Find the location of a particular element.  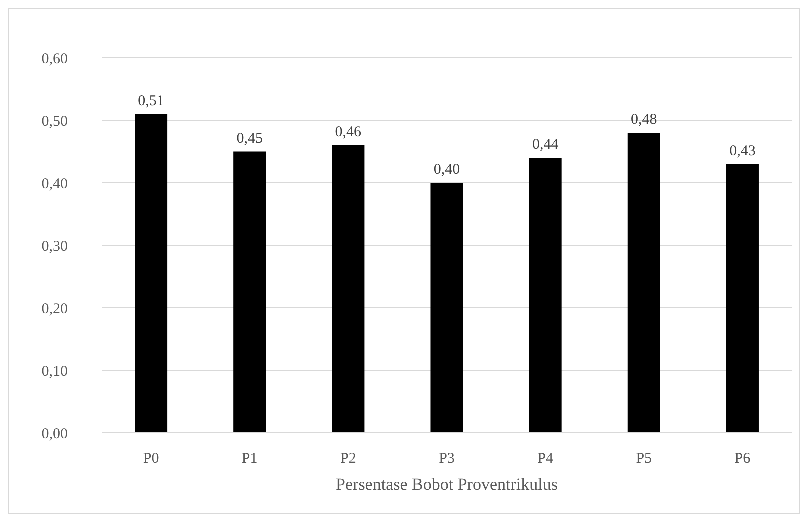

x-tick-label: P2 is located at coordinates (348, 459).